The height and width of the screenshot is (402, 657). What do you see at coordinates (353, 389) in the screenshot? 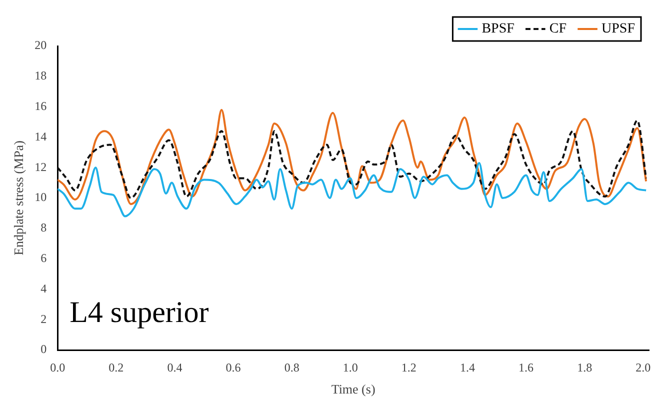
I see `x-axis-title: Time (s)` at bounding box center [353, 389].